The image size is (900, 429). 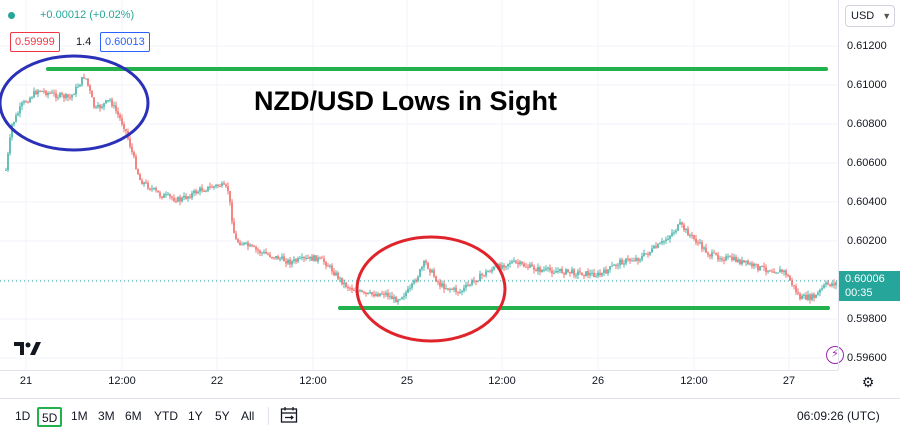 I want to click on range-button-1y: 1Y, so click(x=195, y=416).